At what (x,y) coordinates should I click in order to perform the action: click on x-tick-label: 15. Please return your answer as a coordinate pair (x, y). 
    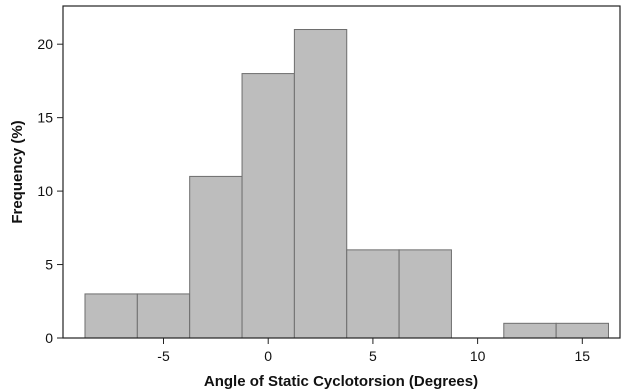
    Looking at the image, I should click on (583, 356).